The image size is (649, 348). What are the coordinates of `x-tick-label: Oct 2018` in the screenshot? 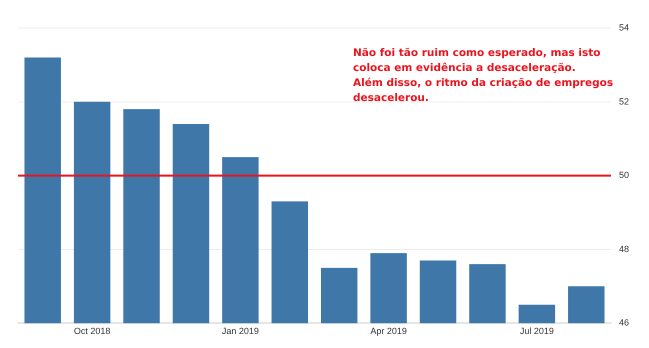 It's located at (92, 331).